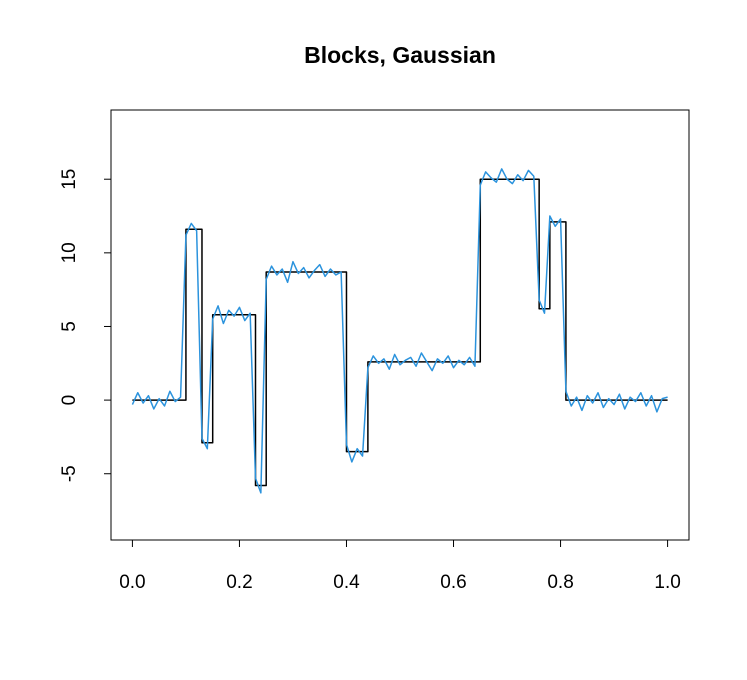 The height and width of the screenshot is (680, 747). What do you see at coordinates (69, 179) in the screenshot?
I see `y-tick-label: 15` at bounding box center [69, 179].